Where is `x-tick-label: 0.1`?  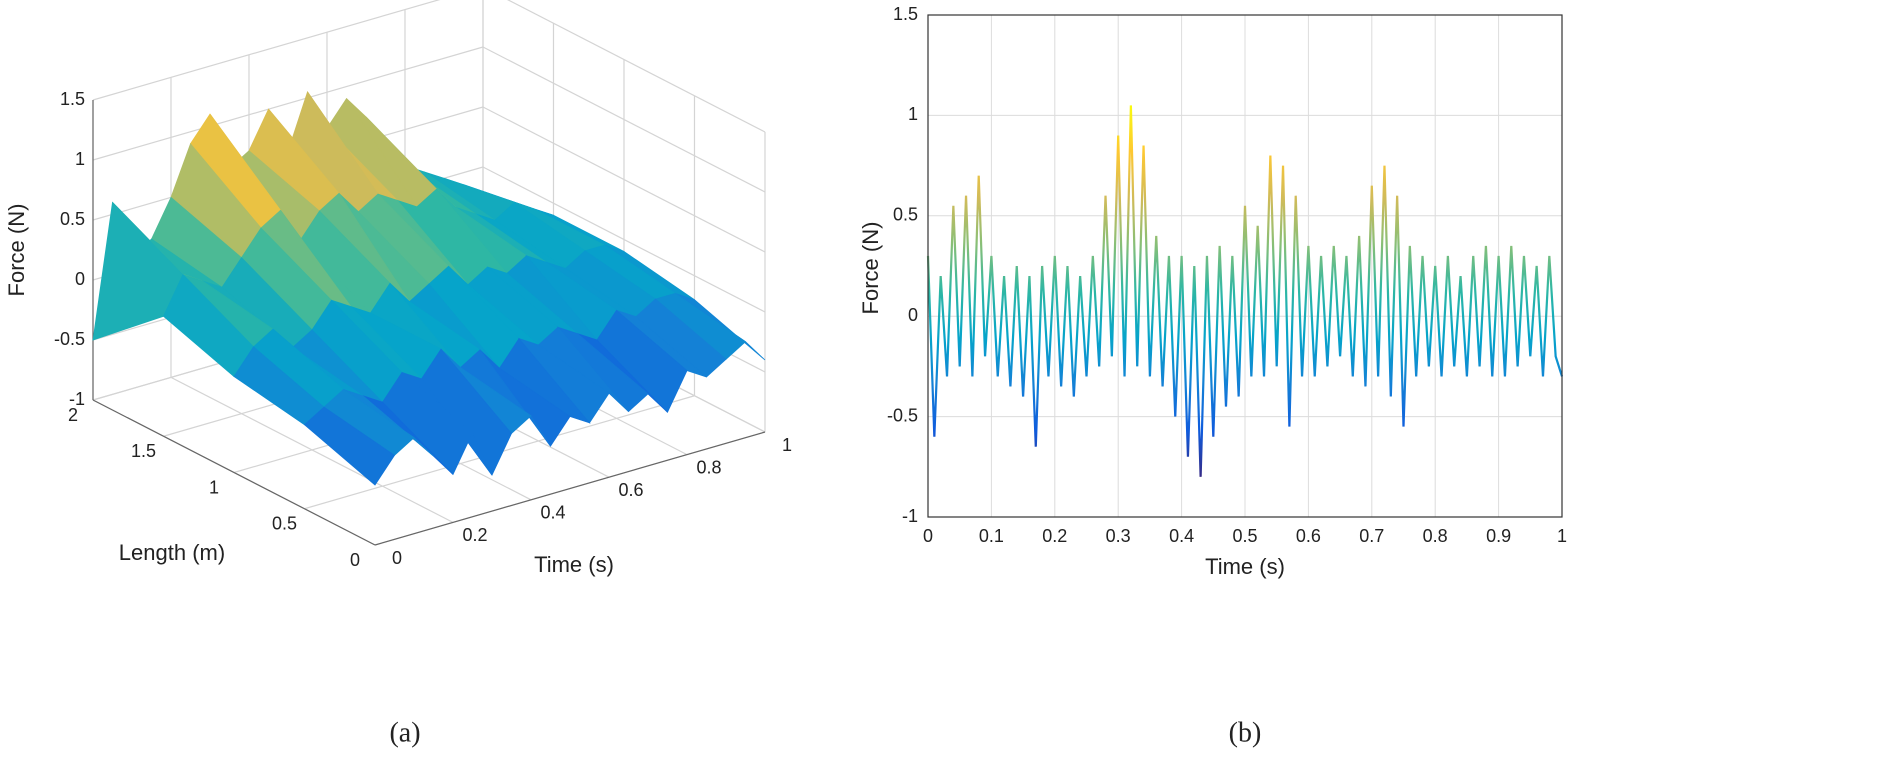 x-tick-label: 0.1 is located at coordinates (991, 536).